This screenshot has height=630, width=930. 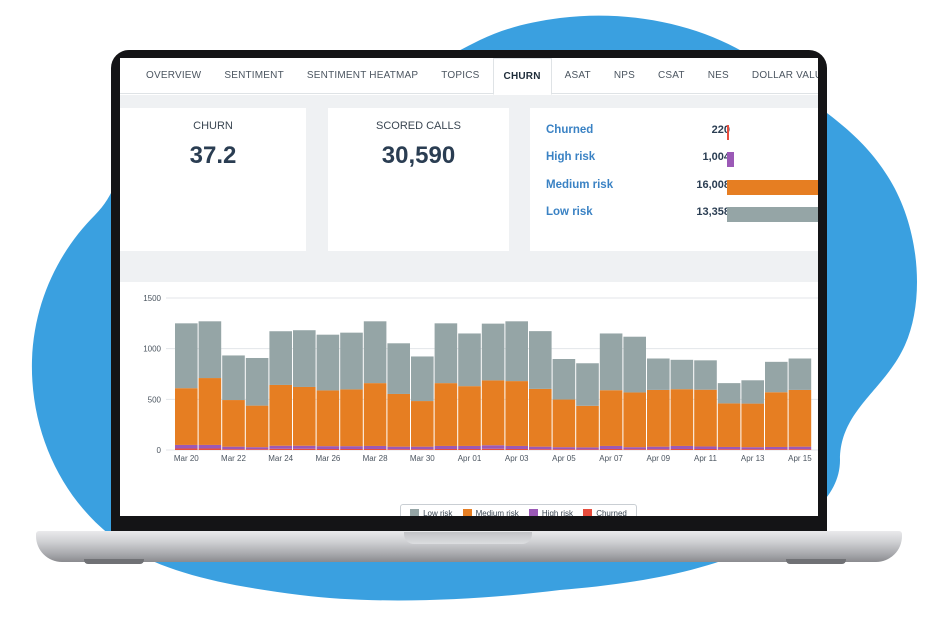 What do you see at coordinates (174, 75) in the screenshot?
I see `tab-overview: OVERVIEW` at bounding box center [174, 75].